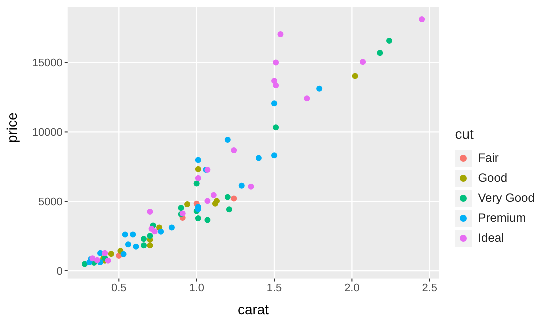 The height and width of the screenshot is (323, 560). Describe the element at coordinates (47, 133) in the screenshot. I see `y-tick-label: 10000` at that location.